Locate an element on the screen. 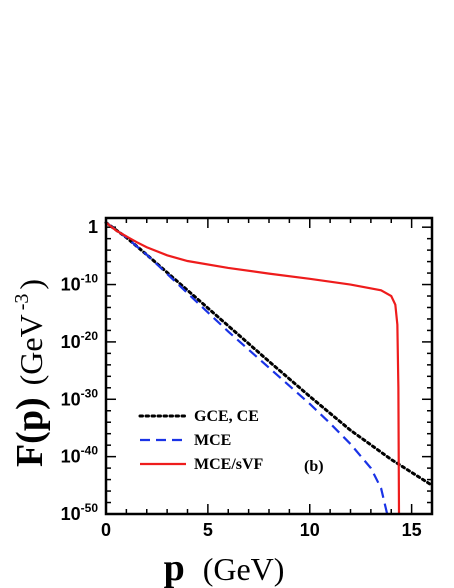 This screenshot has height=588, width=454. y-tick-label: 10-40 is located at coordinates (80, 455).